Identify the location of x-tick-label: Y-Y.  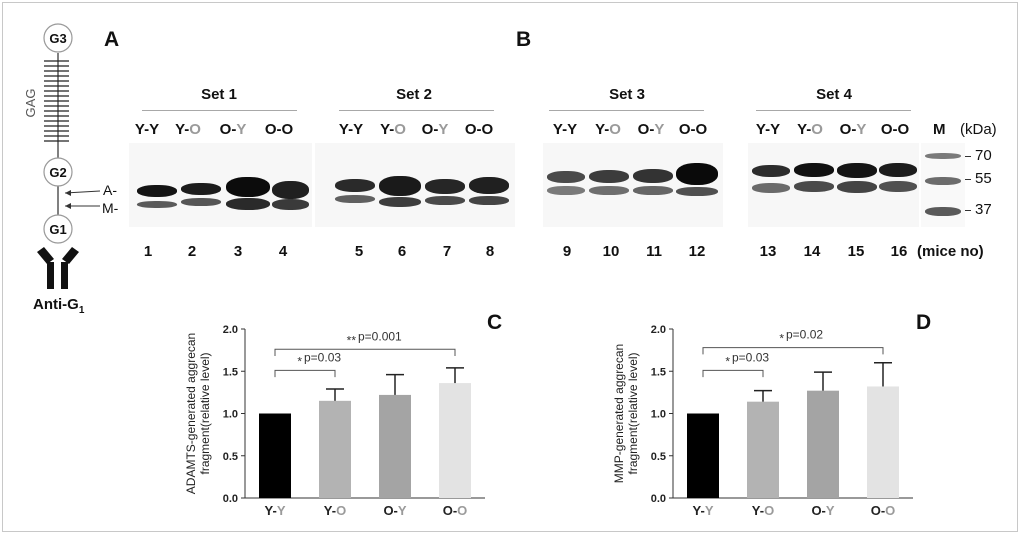
(275, 510).